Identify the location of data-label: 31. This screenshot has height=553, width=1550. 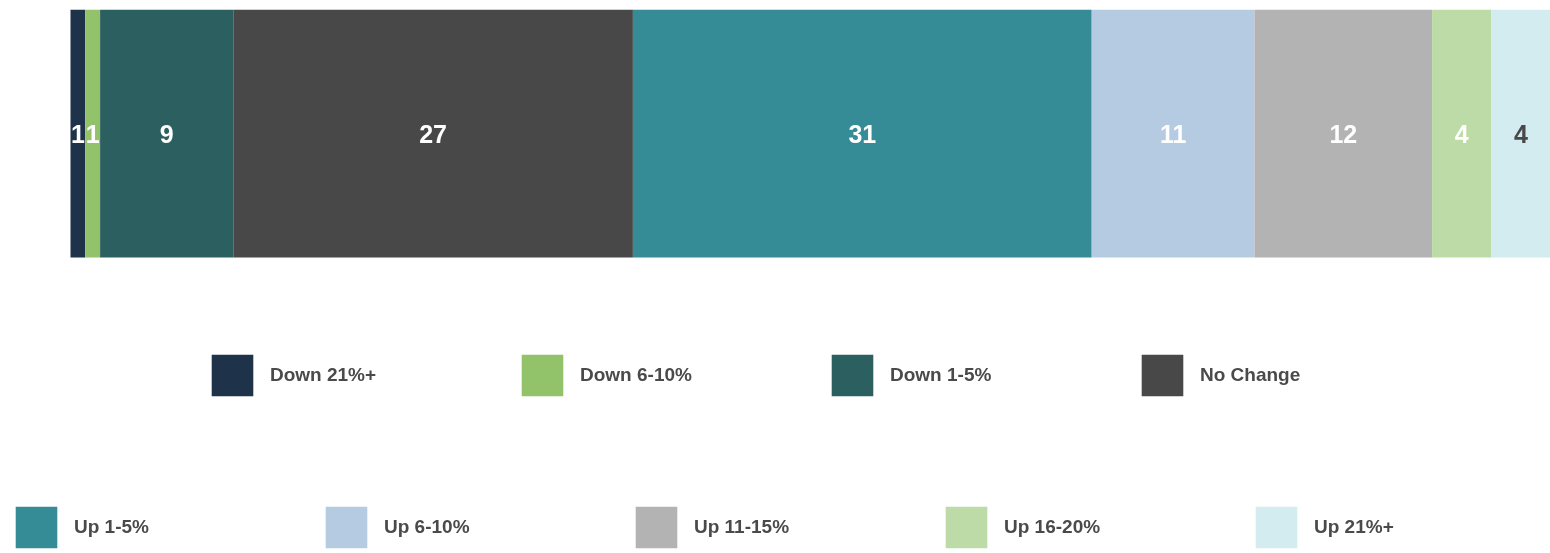
(862, 133).